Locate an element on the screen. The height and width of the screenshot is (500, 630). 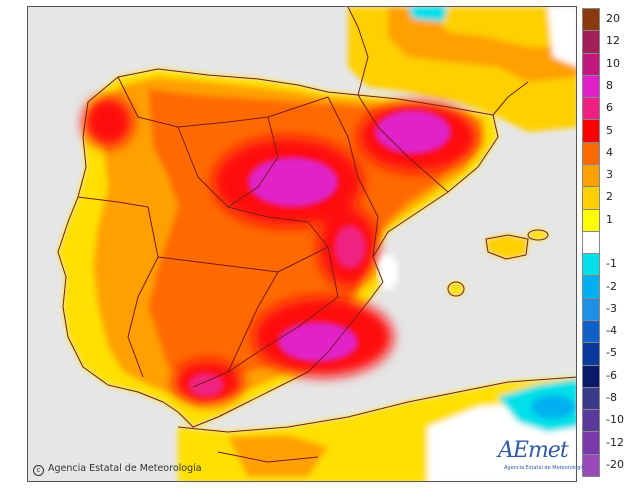
legend-label: -12 is located at coordinates (615, 442).